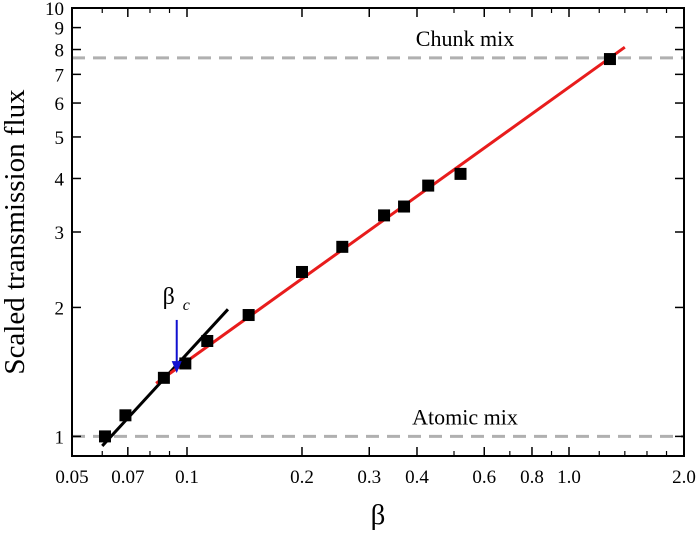  I want to click on reference-line-label: Atomic mix, so click(465, 416).